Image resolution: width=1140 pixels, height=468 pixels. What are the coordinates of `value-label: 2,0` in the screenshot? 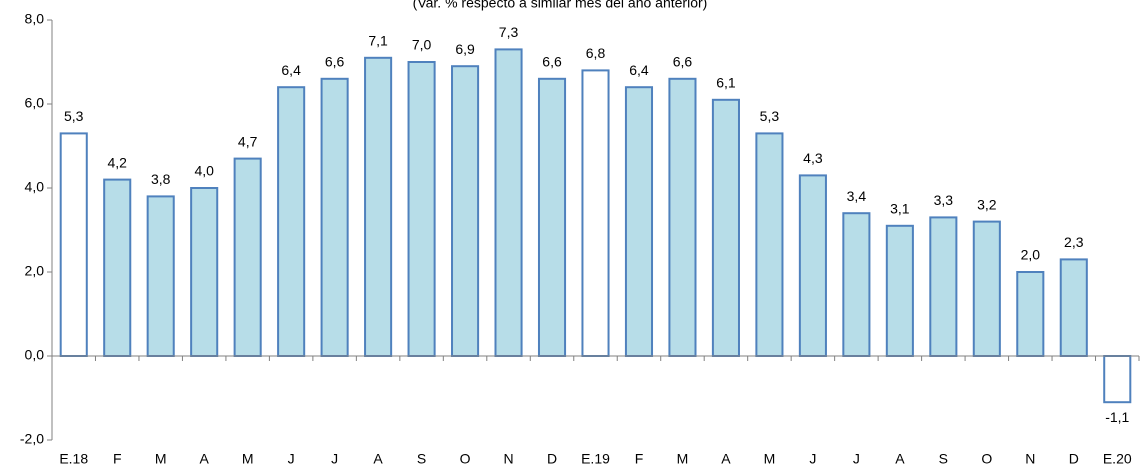 It's located at (1031, 255).